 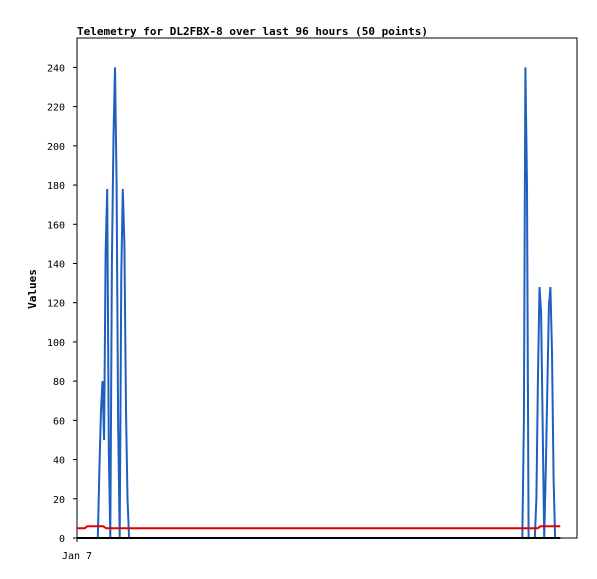 I want to click on y-tick-label: 140, so click(x=56, y=264).